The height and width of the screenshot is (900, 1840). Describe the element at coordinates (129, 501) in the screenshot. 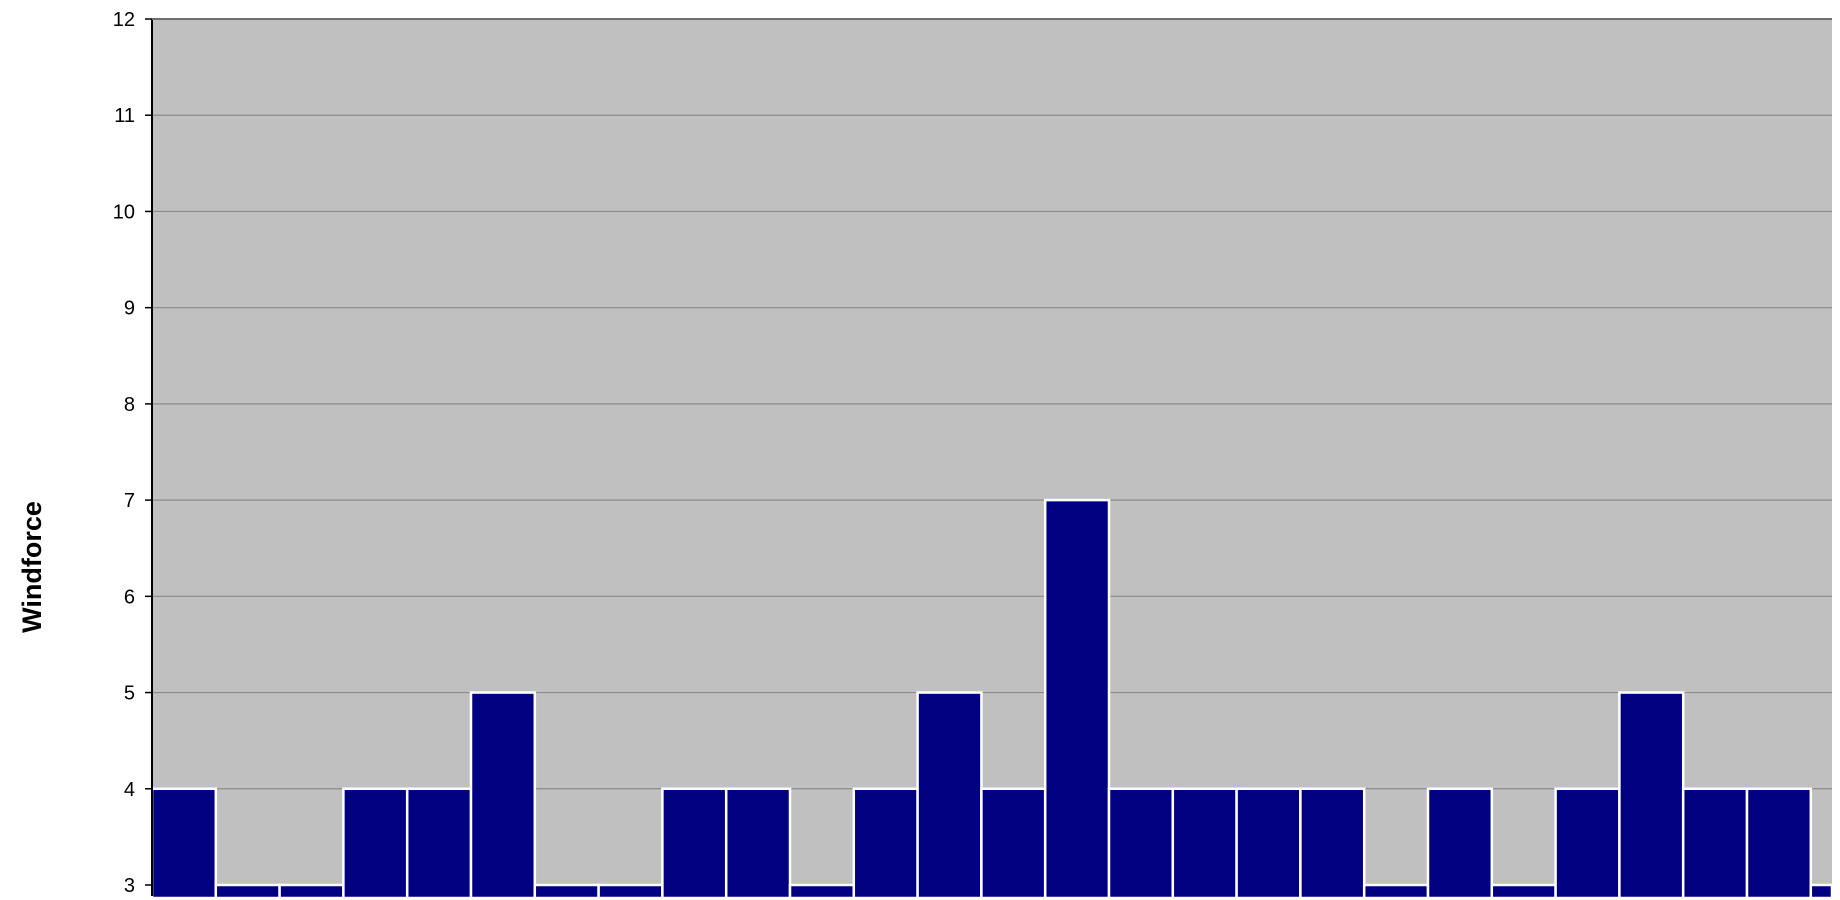

I see `y-tick-label-7: 7` at that location.